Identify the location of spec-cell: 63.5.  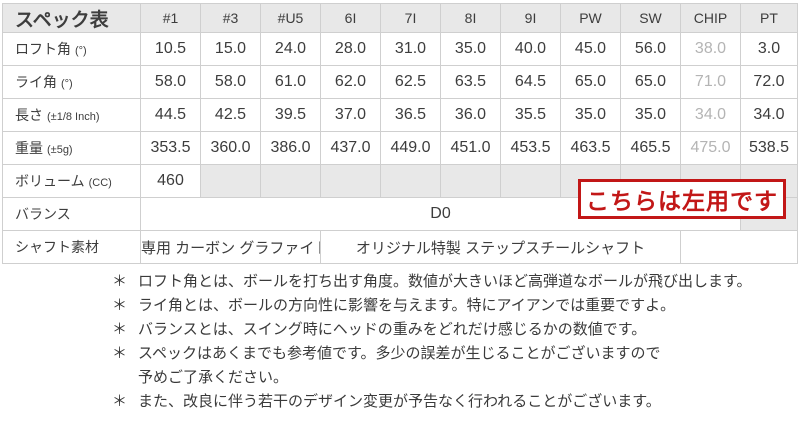
(470, 82).